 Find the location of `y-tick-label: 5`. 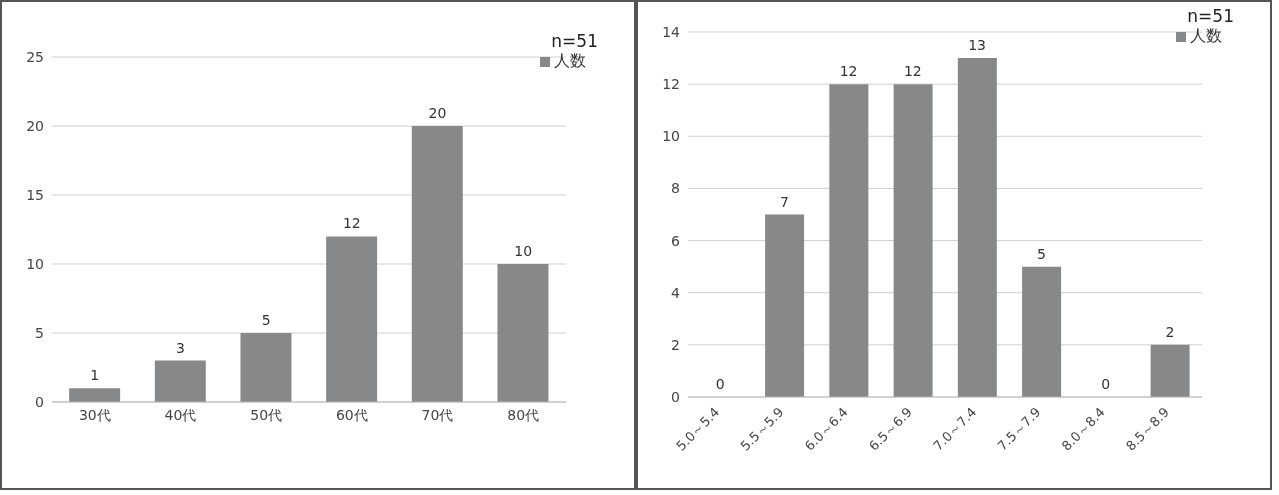

y-tick-label: 5 is located at coordinates (39, 332).